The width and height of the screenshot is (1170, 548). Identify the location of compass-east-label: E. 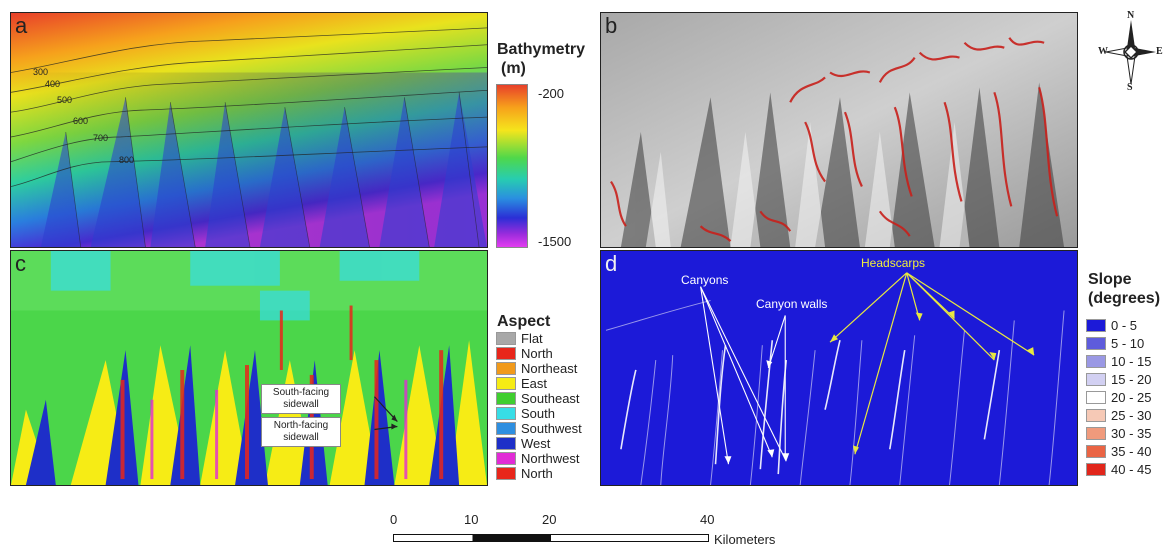
(1159, 51).